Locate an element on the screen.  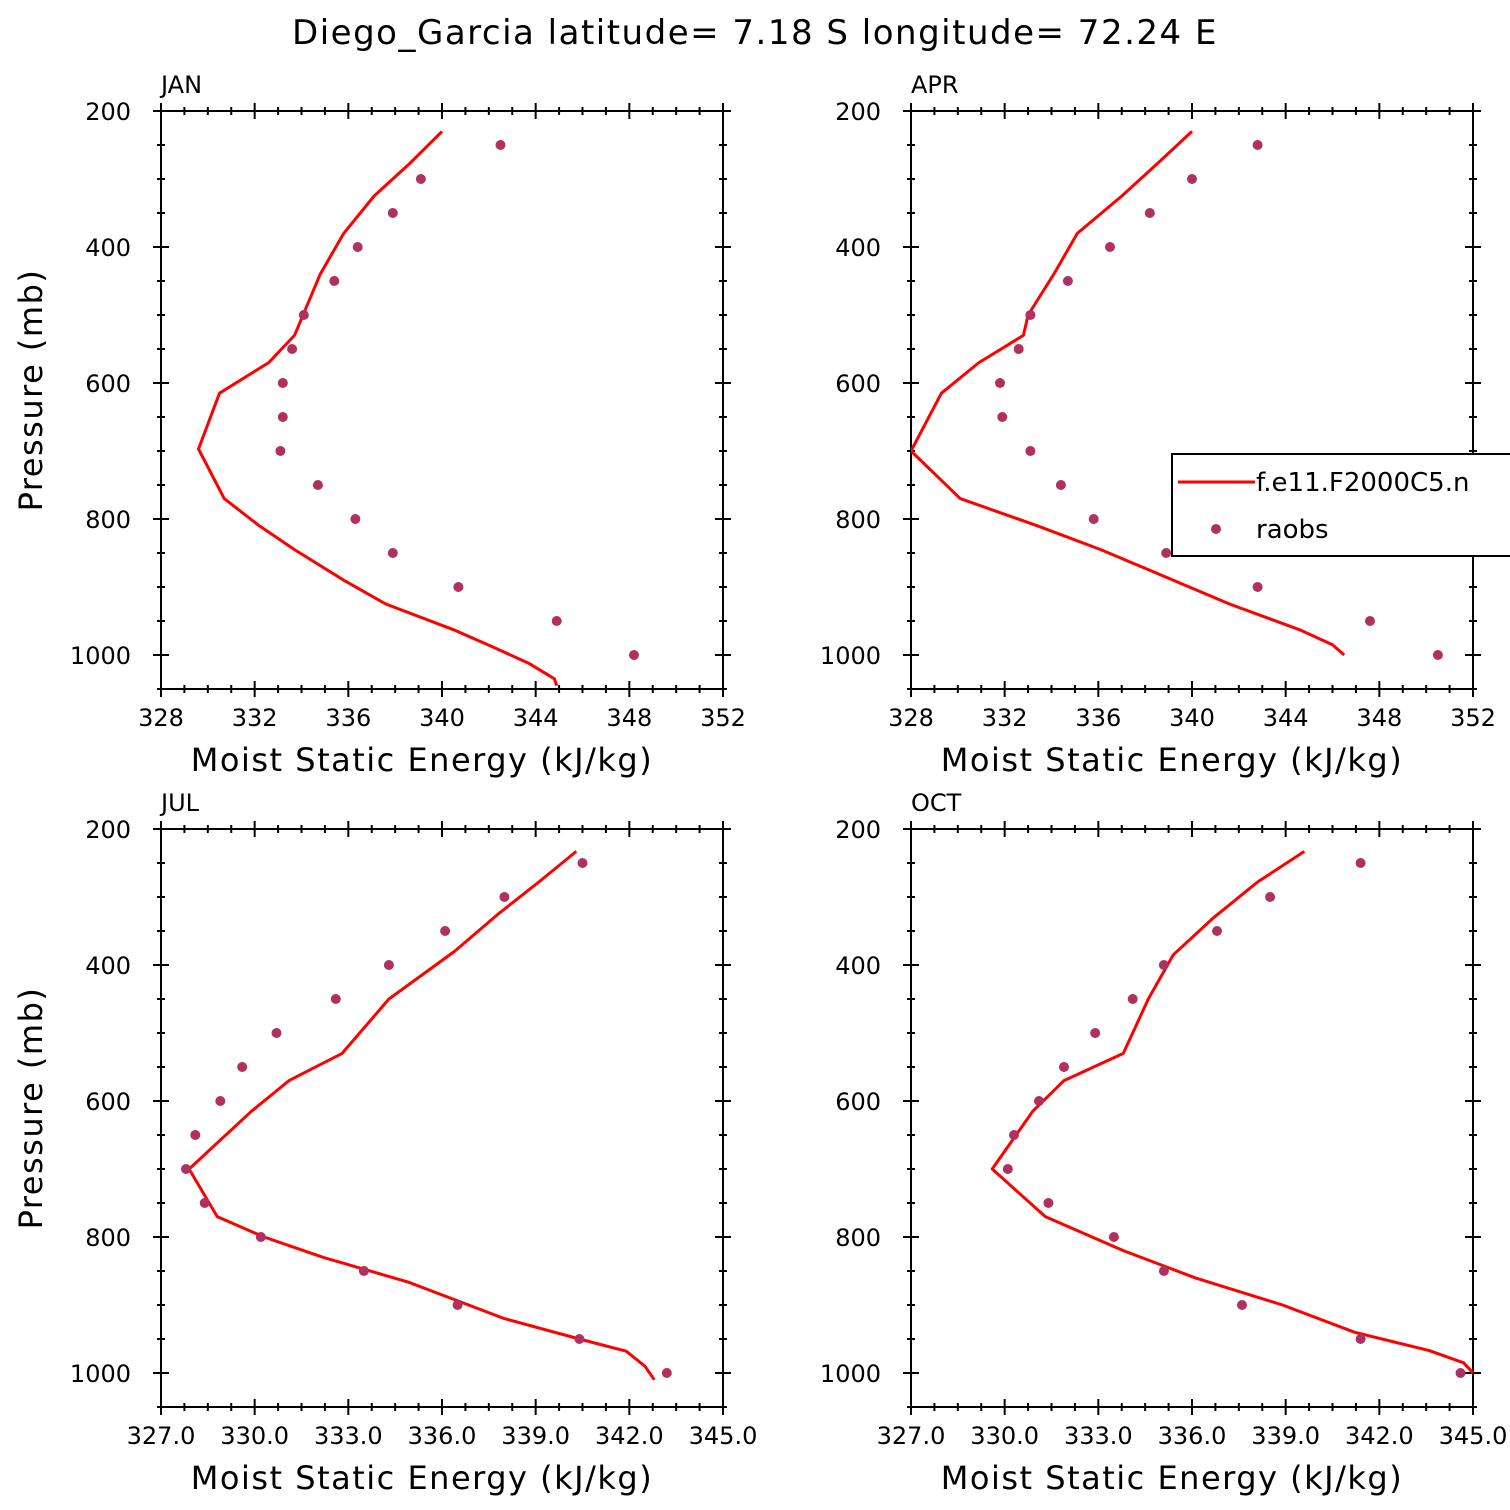
legend-box is located at coordinates (1340, 505).